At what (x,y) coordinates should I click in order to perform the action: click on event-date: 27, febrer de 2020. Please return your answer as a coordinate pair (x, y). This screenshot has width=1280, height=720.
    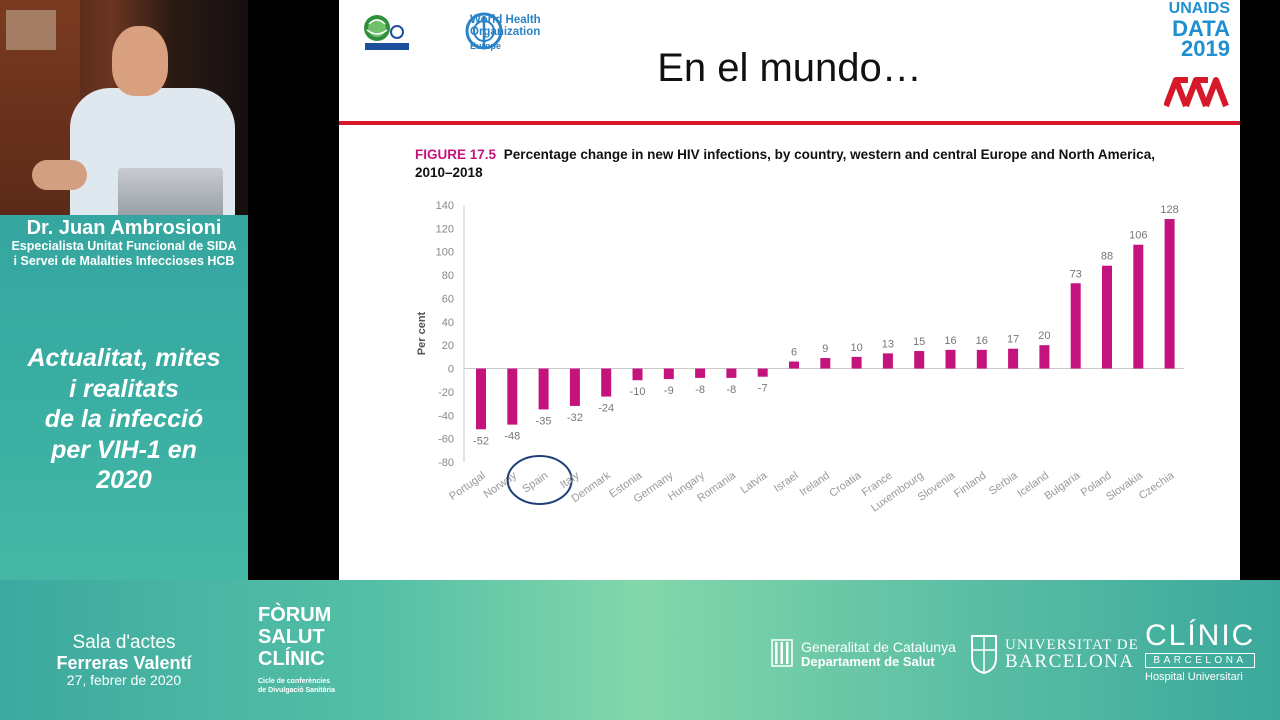
    Looking at the image, I should click on (124, 680).